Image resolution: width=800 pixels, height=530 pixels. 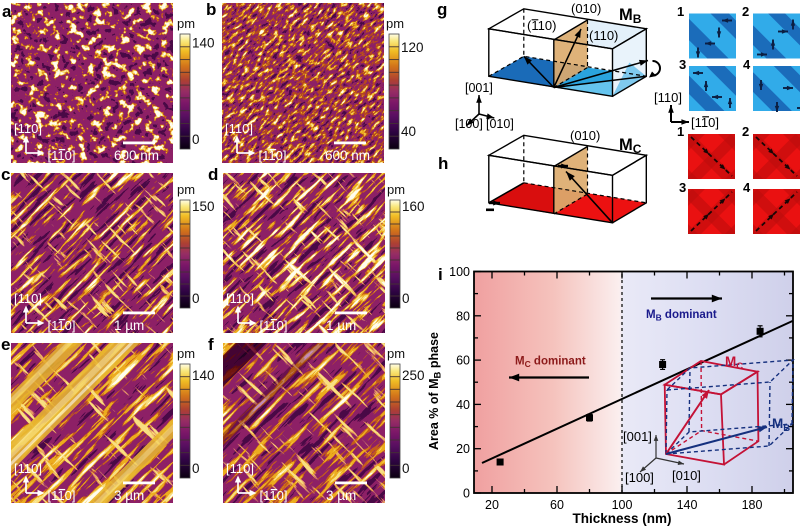 What do you see at coordinates (621, 518) in the screenshot?
I see `svg-text: Thickness (nm)` at bounding box center [621, 518].